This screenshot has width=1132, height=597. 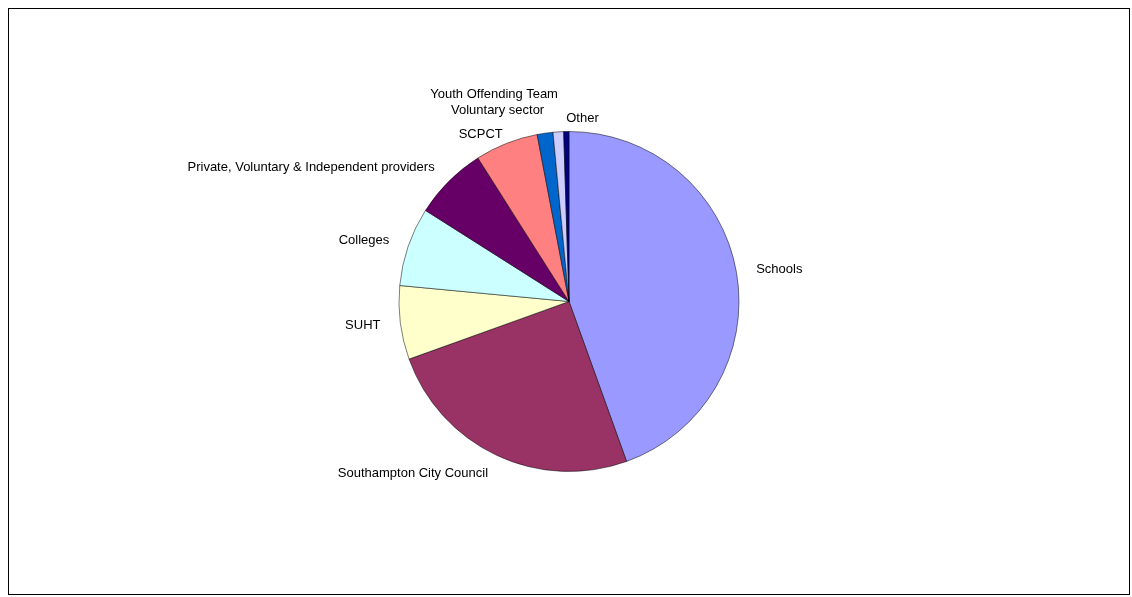 What do you see at coordinates (363, 325) in the screenshot?
I see `slice-label: SUHT` at bounding box center [363, 325].